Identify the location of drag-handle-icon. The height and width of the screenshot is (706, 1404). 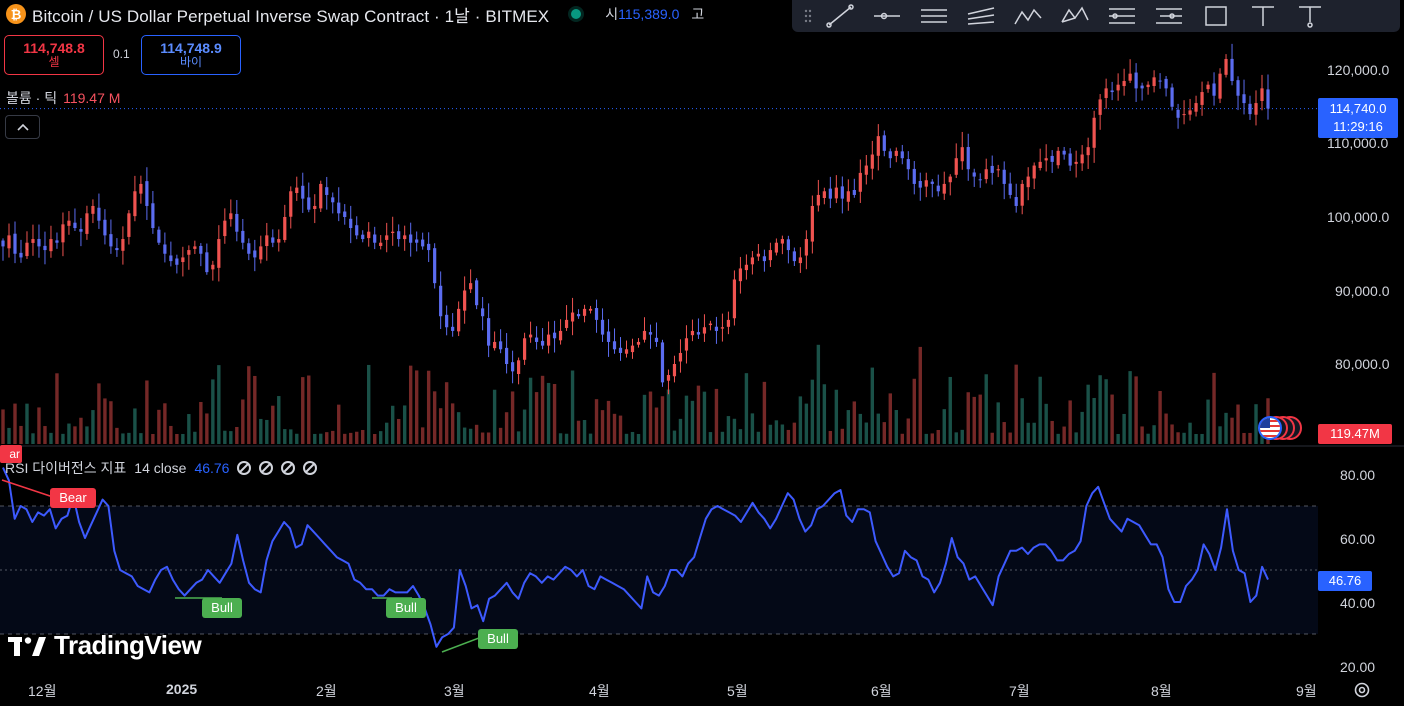
(808, 16).